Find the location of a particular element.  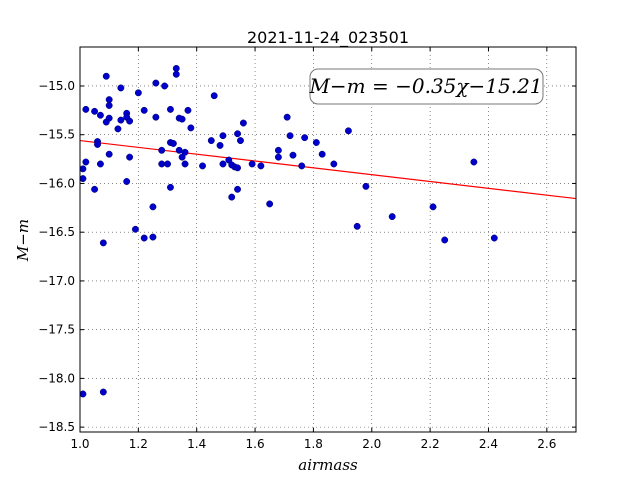

y-tick-label: −17.0 is located at coordinates (56, 281).